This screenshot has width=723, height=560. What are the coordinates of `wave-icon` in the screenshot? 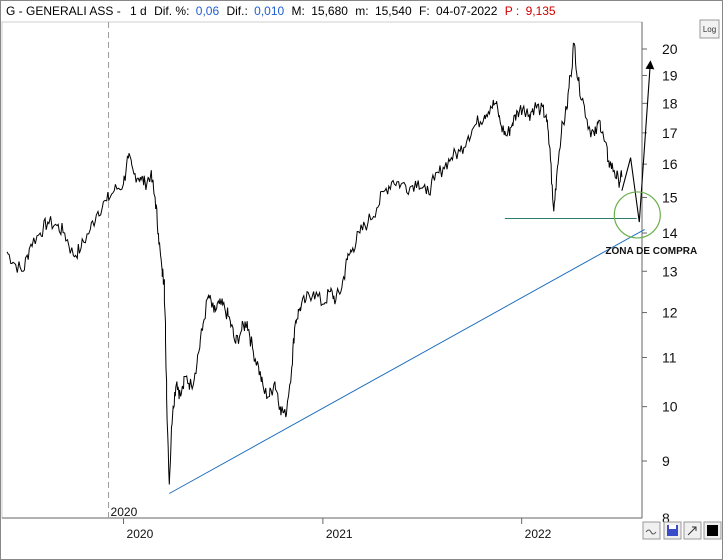 It's located at (651, 530).